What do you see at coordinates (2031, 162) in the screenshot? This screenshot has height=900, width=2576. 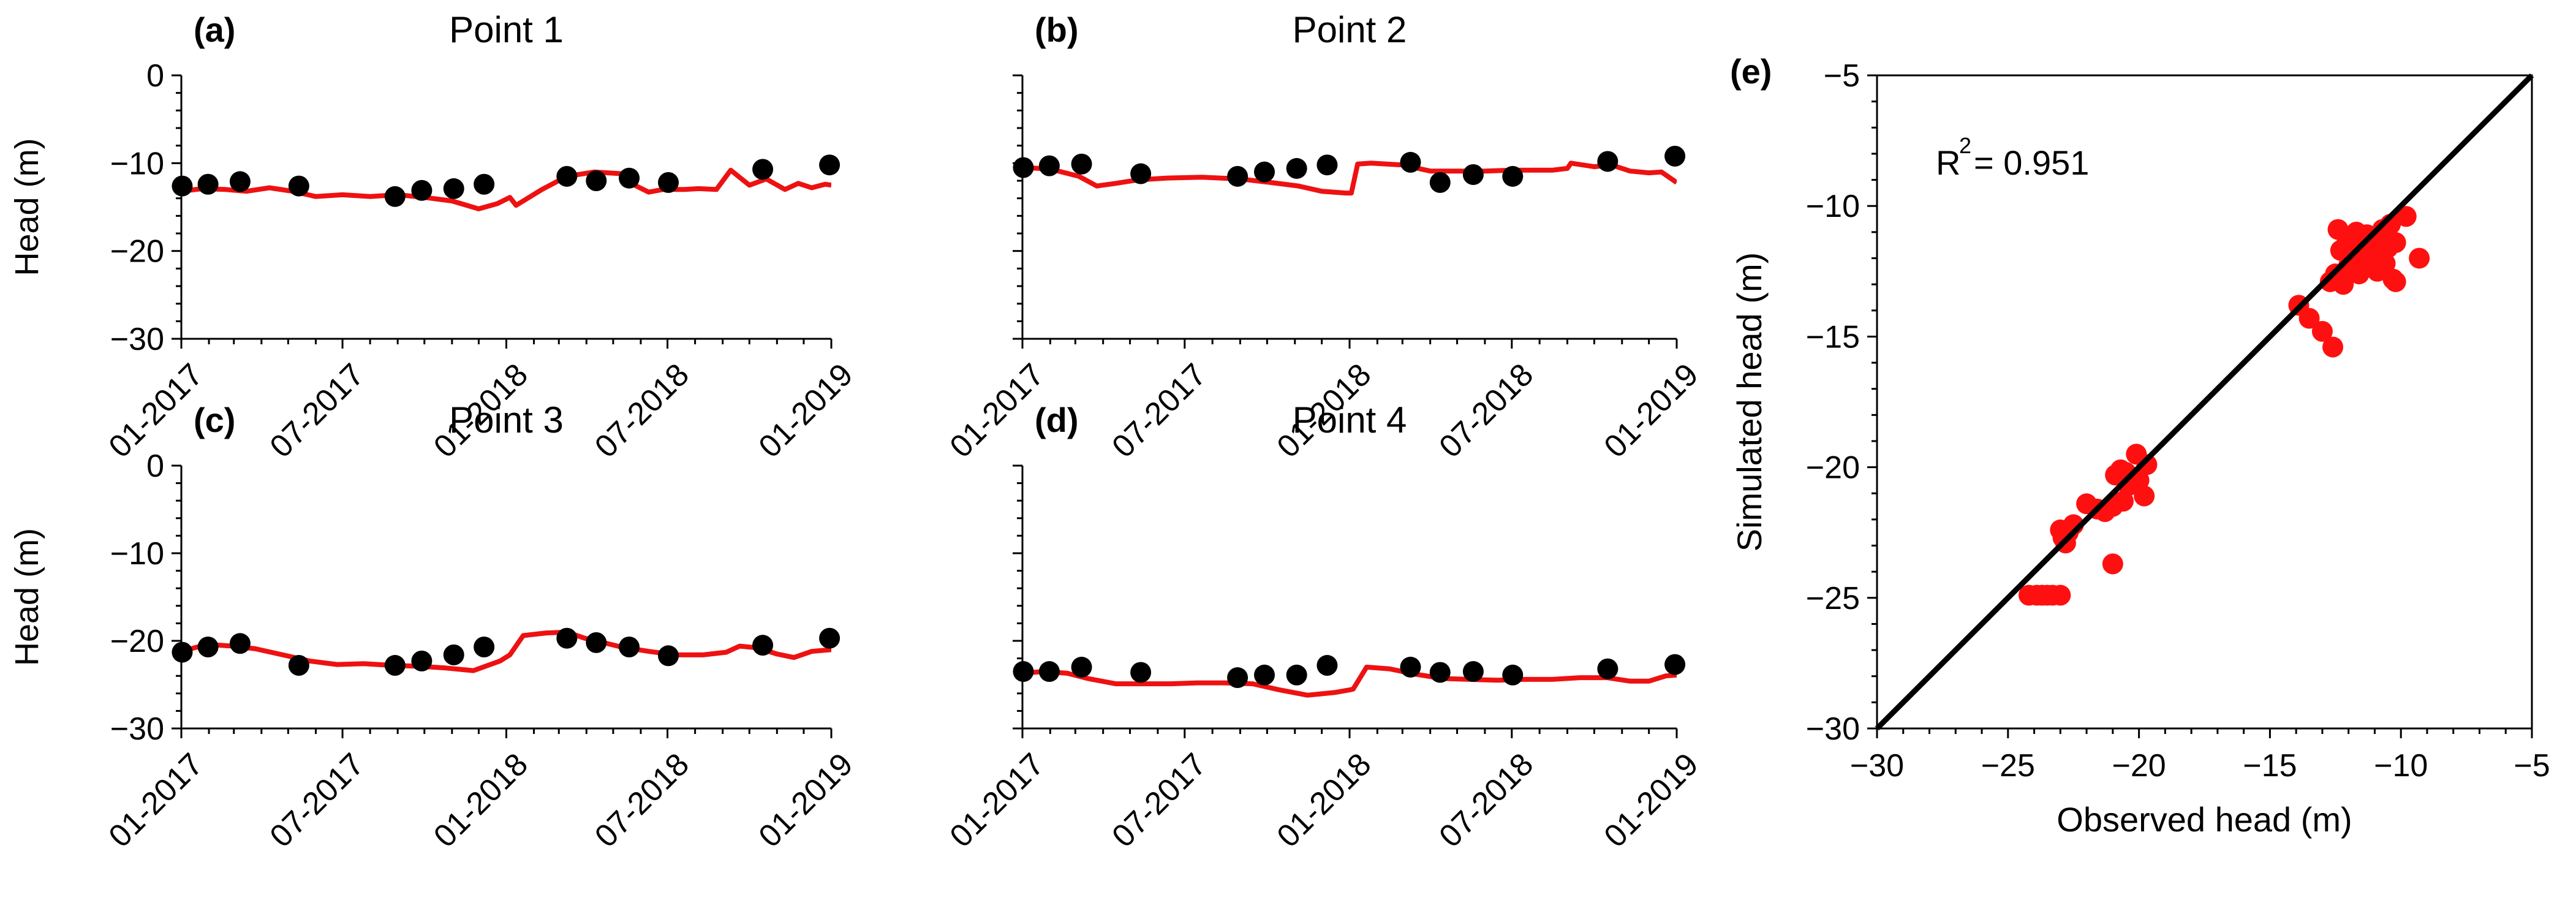 I see `r-squared-value: = 0.951` at bounding box center [2031, 162].